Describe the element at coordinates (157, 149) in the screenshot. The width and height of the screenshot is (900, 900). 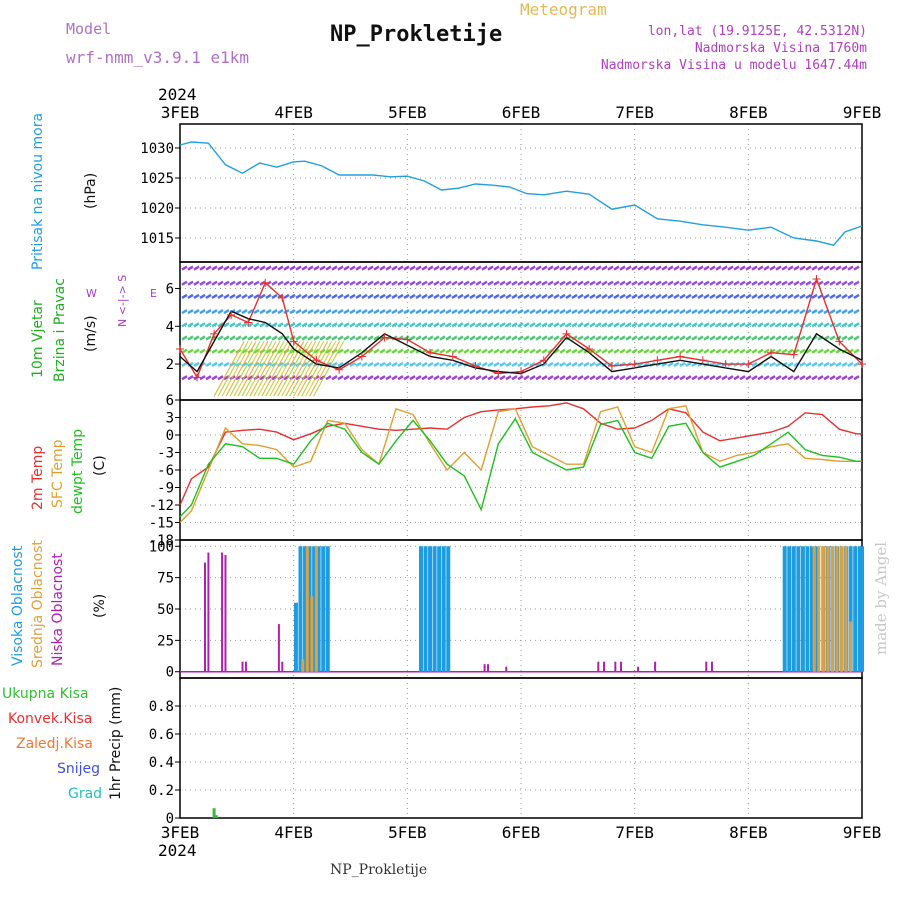
I see `y-tick-label: 1030` at that location.